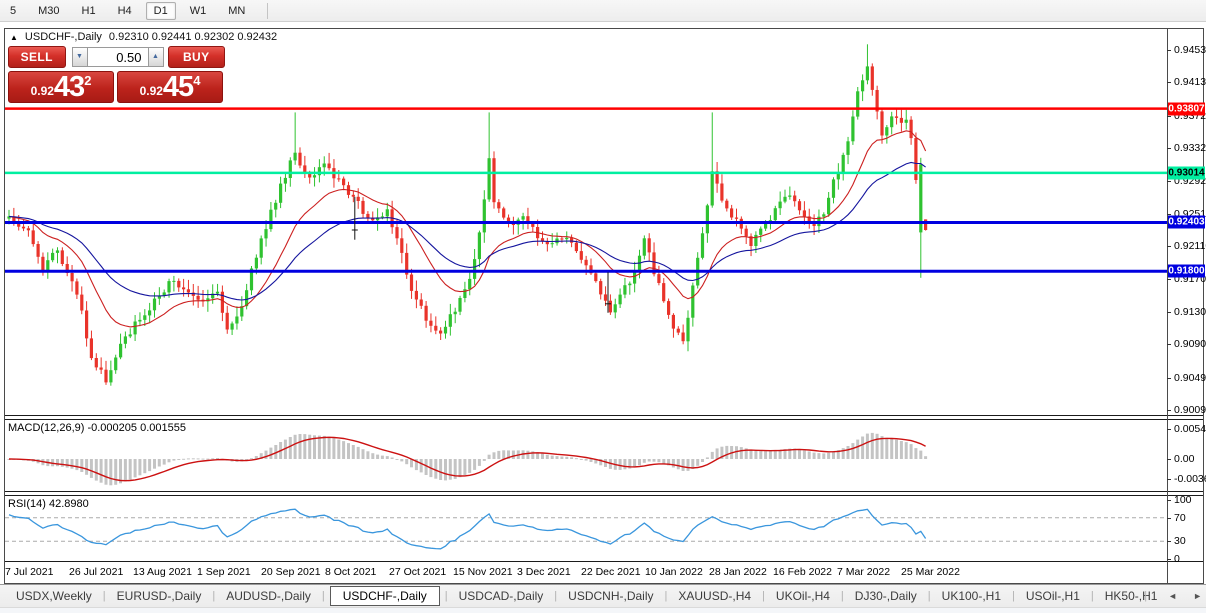  I want to click on status-strip, so click(603, 610).